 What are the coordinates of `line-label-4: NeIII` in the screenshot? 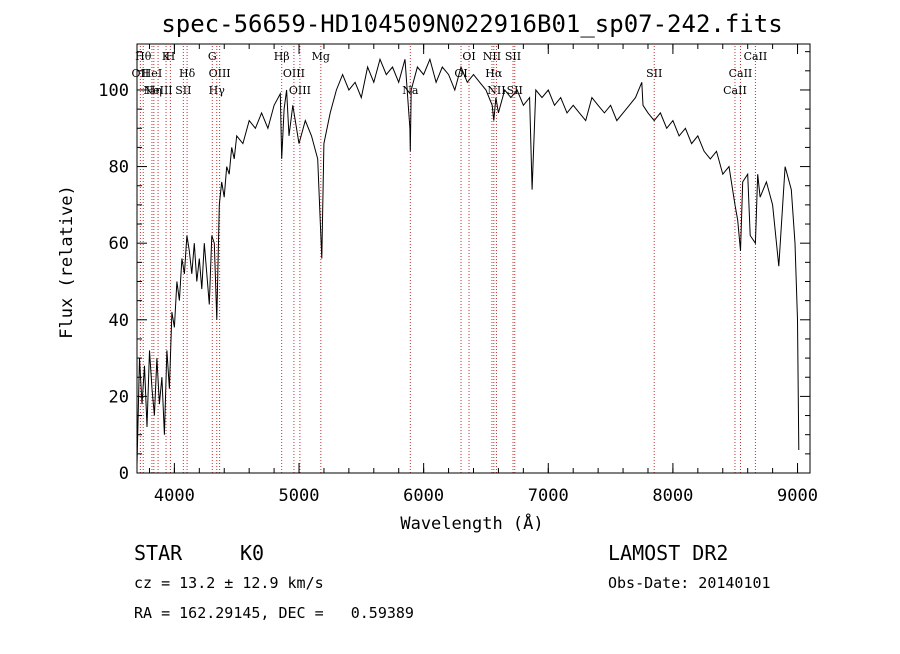 It's located at (157, 90).